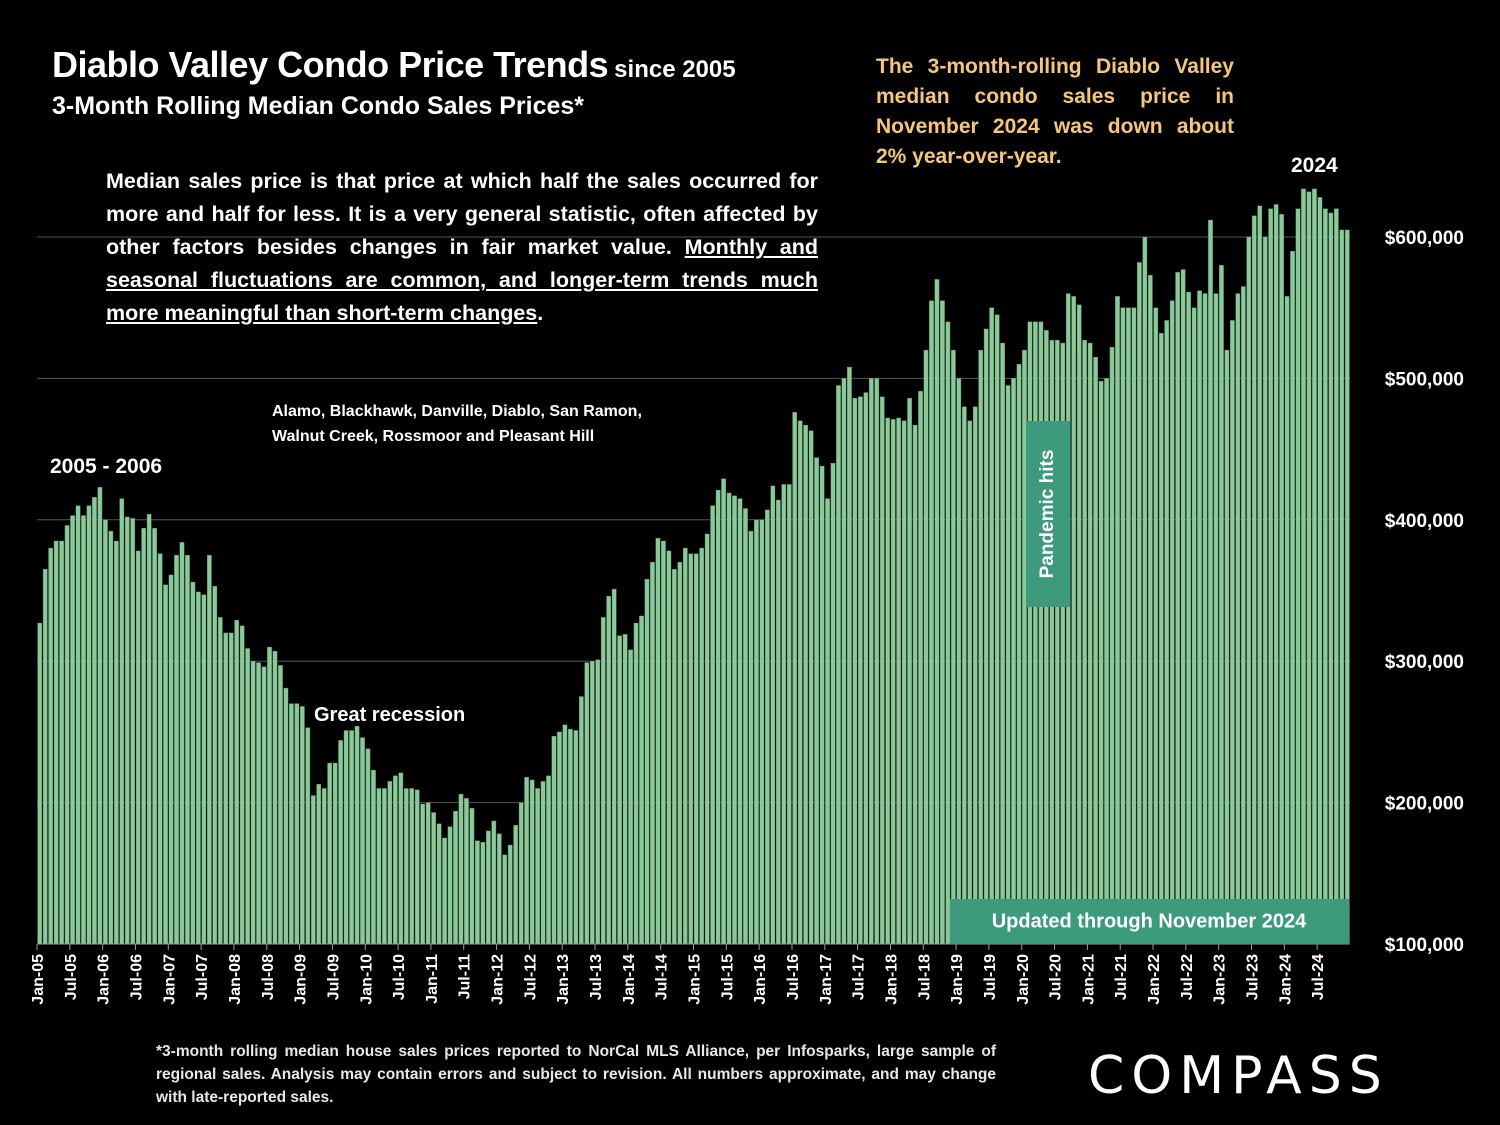  I want to click on x-tick-label: Jul-11, so click(465, 976).